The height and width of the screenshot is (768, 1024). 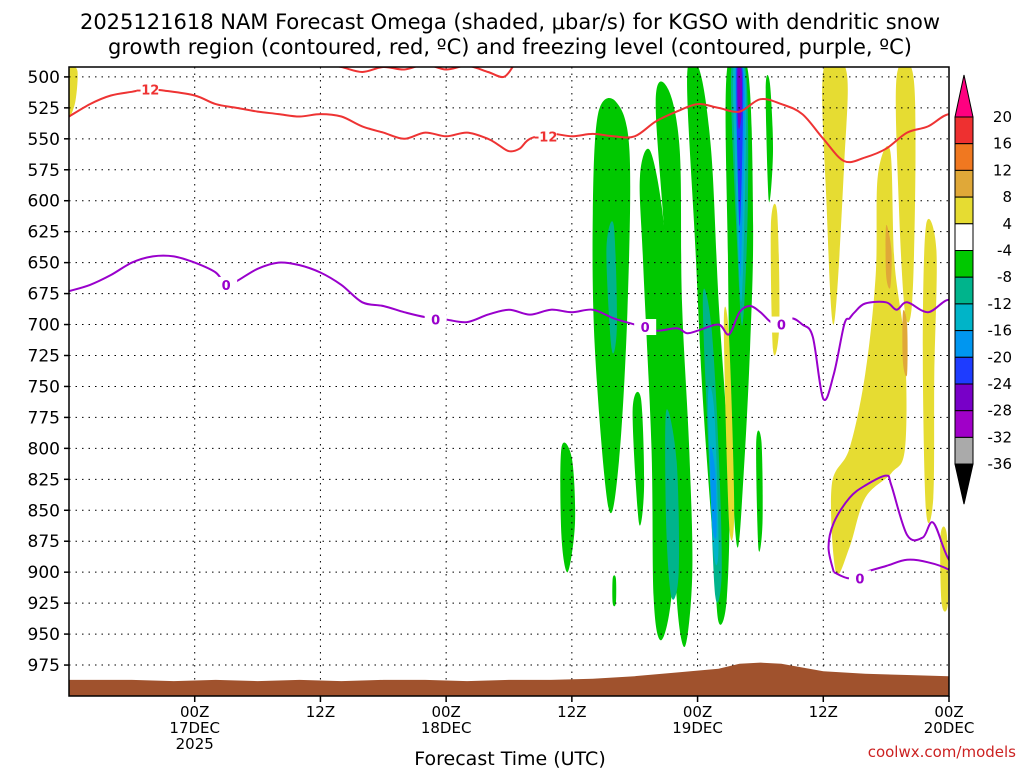 What do you see at coordinates (44, 171) in the screenshot?
I see `y-tick-label-575: 575` at bounding box center [44, 171].